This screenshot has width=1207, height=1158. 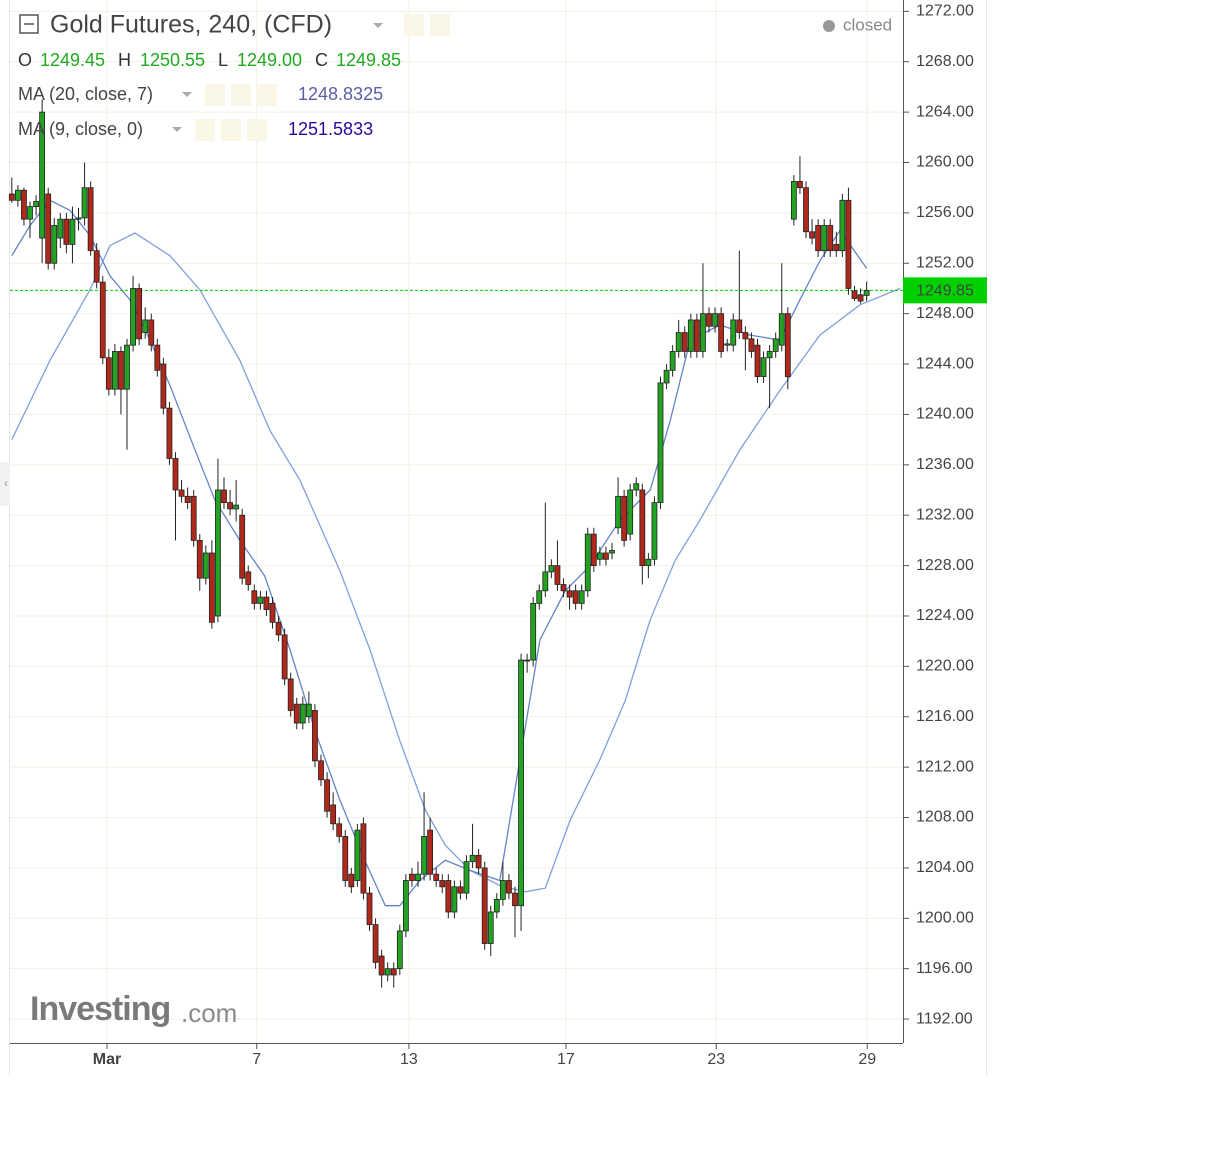 What do you see at coordinates (209, 60) in the screenshot?
I see `ohlc-legend: O 1249.45 H 1250.55 L 1249.00 C 1249.85` at bounding box center [209, 60].